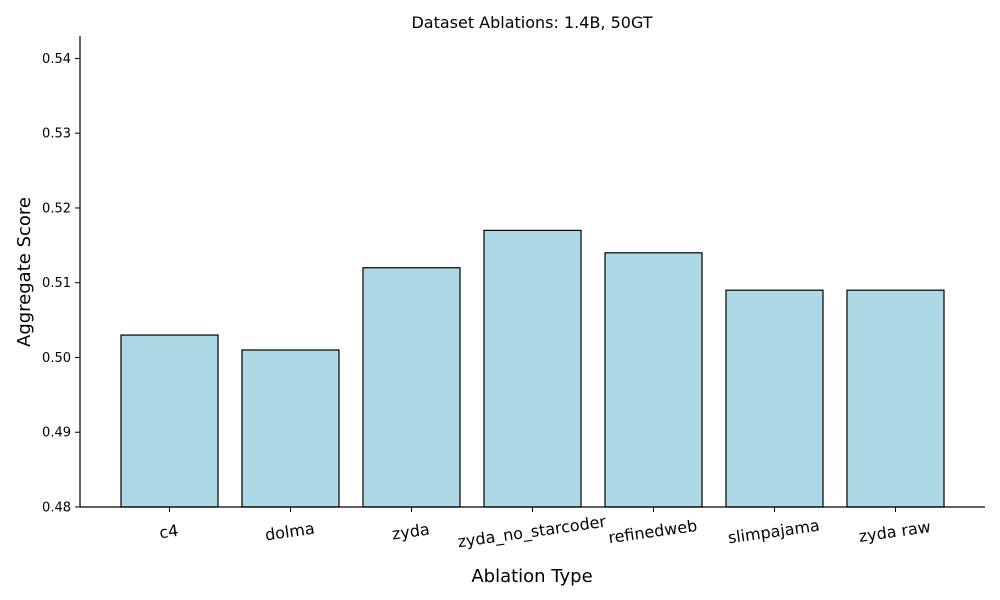 The image size is (1000, 600). What do you see at coordinates (24, 272) in the screenshot?
I see `y-axis-title: Aggregate Score` at bounding box center [24, 272].